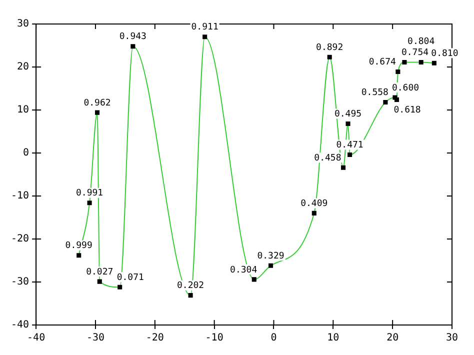 This screenshot has height=355, width=474. What do you see at coordinates (350, 145) in the screenshot?
I see `annotation: 0.471` at bounding box center [350, 145].